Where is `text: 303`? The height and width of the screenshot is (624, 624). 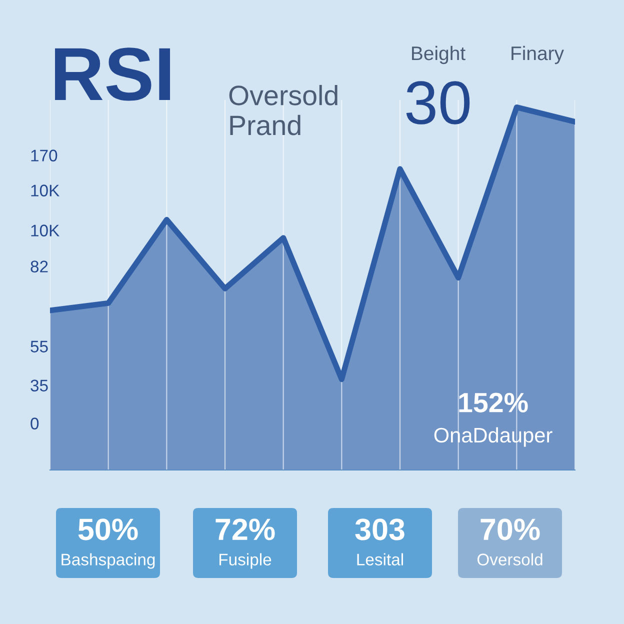 text: 303 is located at coordinates (379, 529).